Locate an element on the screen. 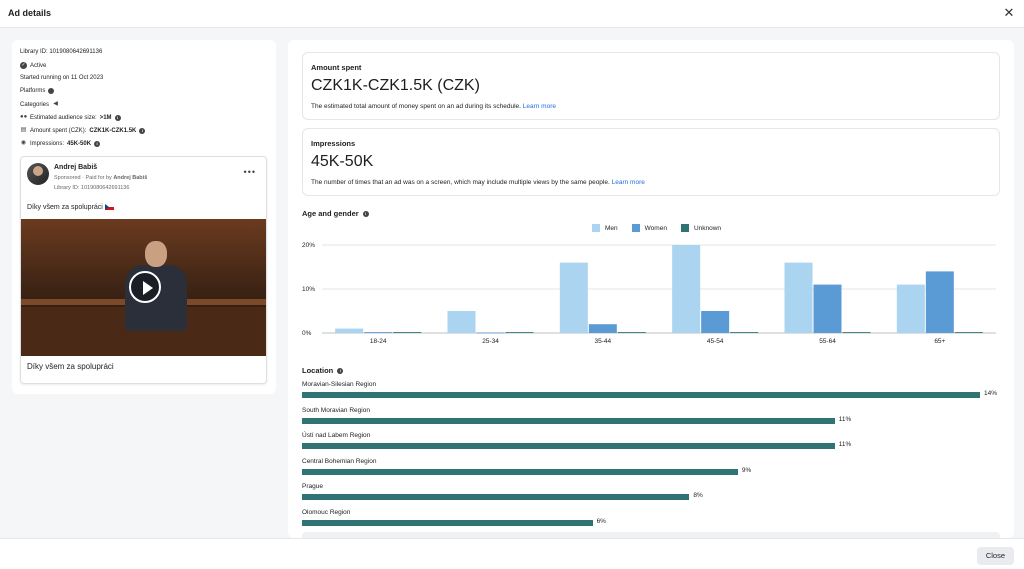 Image resolution: width=1024 pixels, height=569 pixels. close-icon: ✕ is located at coordinates (1009, 12).